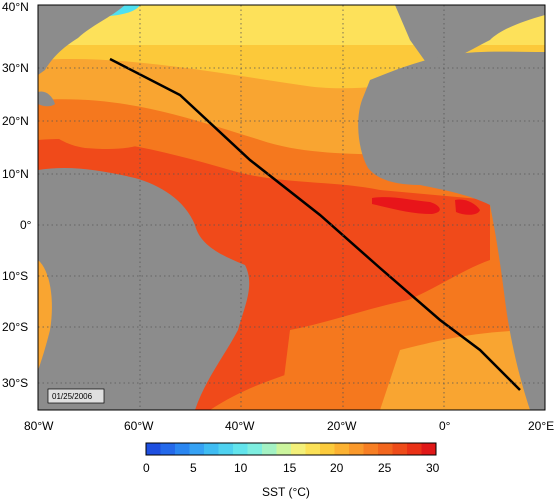  What do you see at coordinates (81, 40) in the screenshot?
I see `land-north-america` at bounding box center [81, 40].